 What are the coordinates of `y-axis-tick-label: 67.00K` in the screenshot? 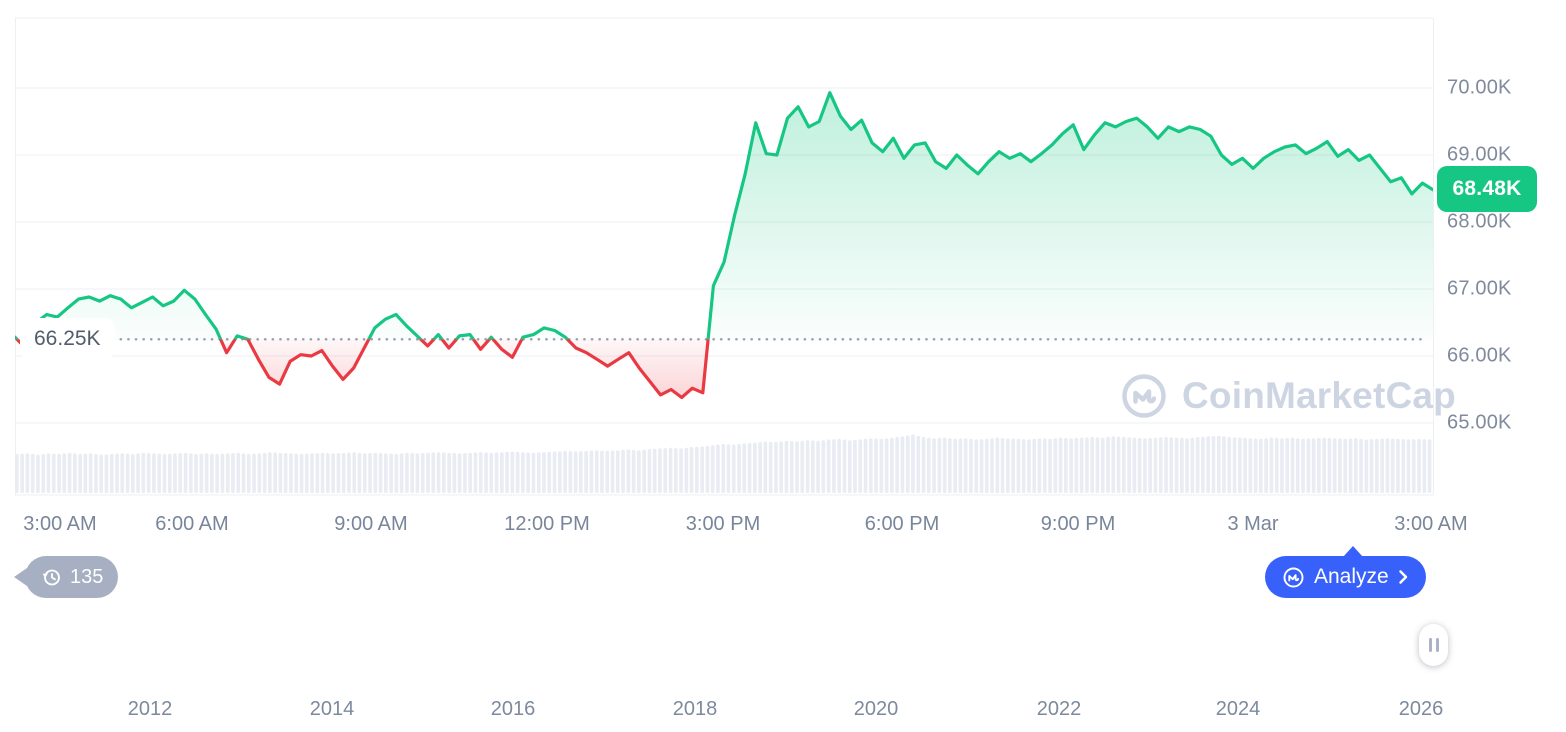 It's located at (1479, 288).